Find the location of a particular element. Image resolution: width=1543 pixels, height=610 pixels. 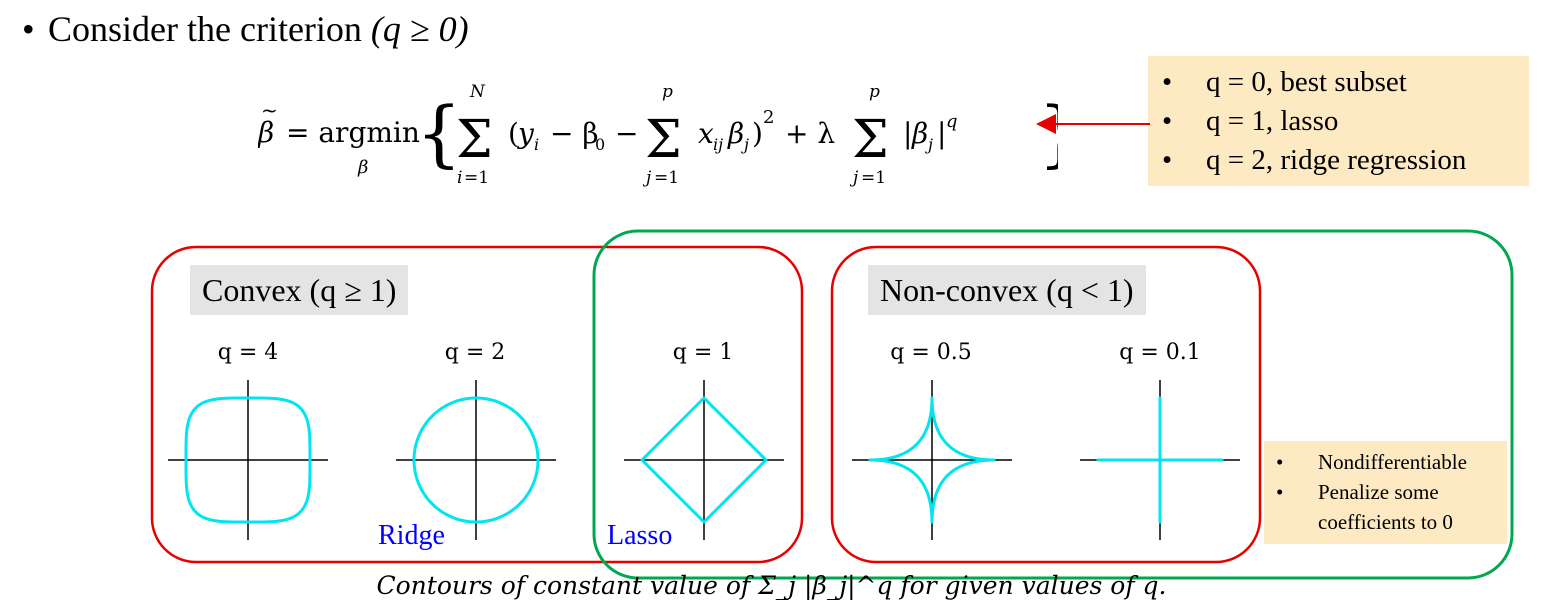

convex-label: Convex (q ≥ 1) is located at coordinates (299, 290).